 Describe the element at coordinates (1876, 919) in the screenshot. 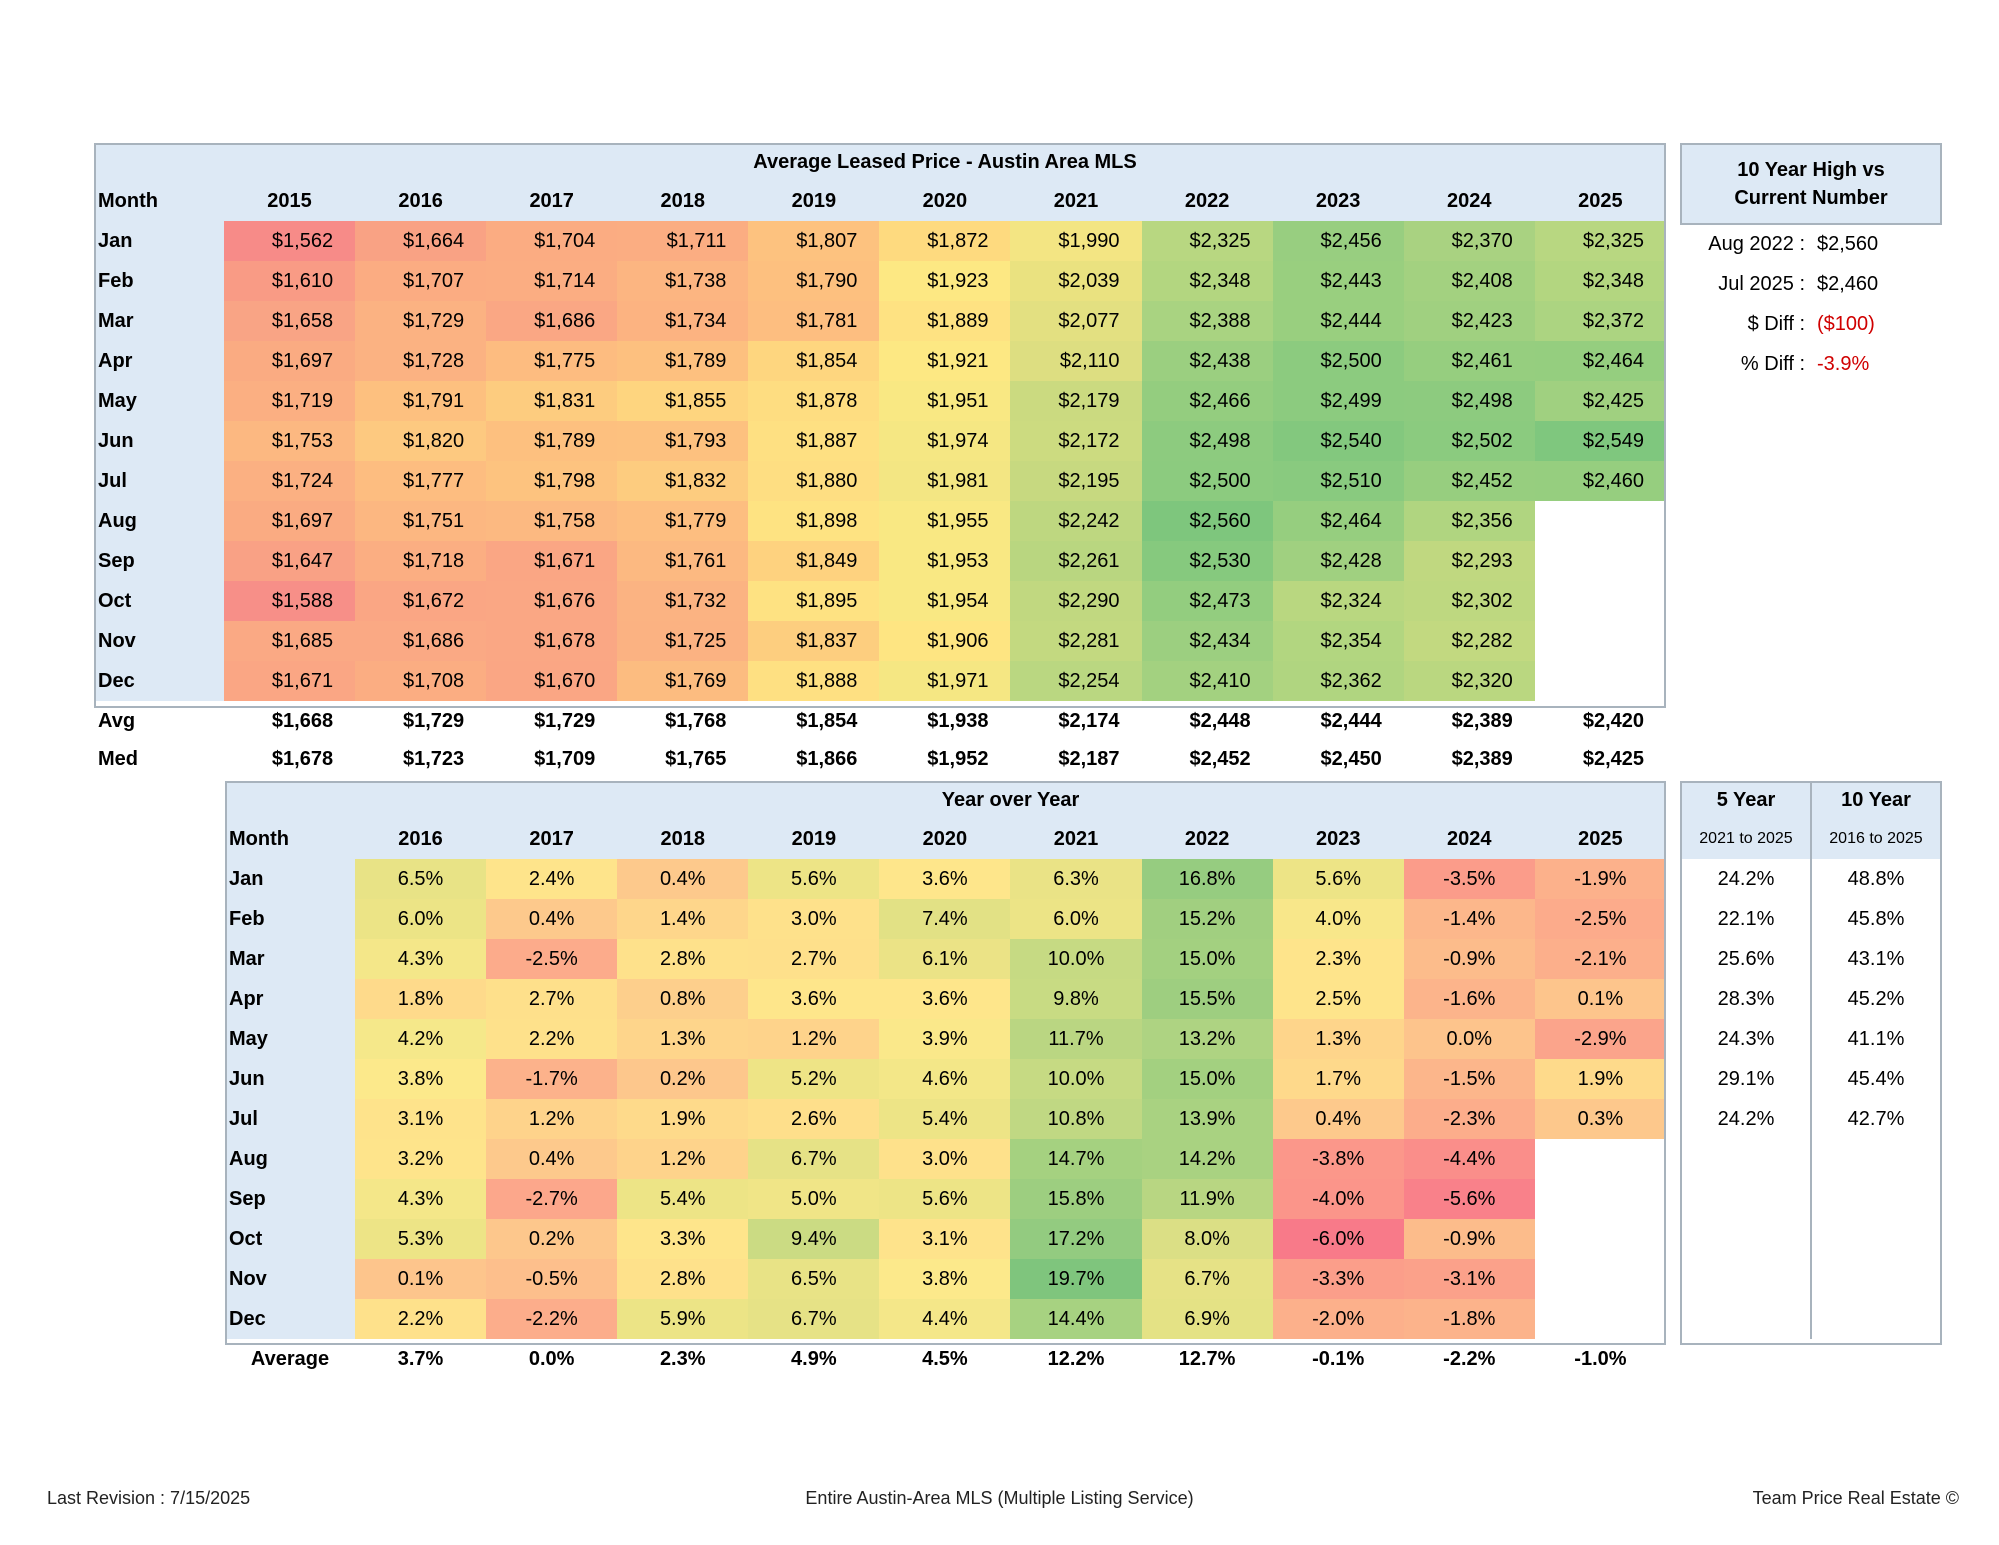

I see `ten-year-cell: 45.8%` at that location.